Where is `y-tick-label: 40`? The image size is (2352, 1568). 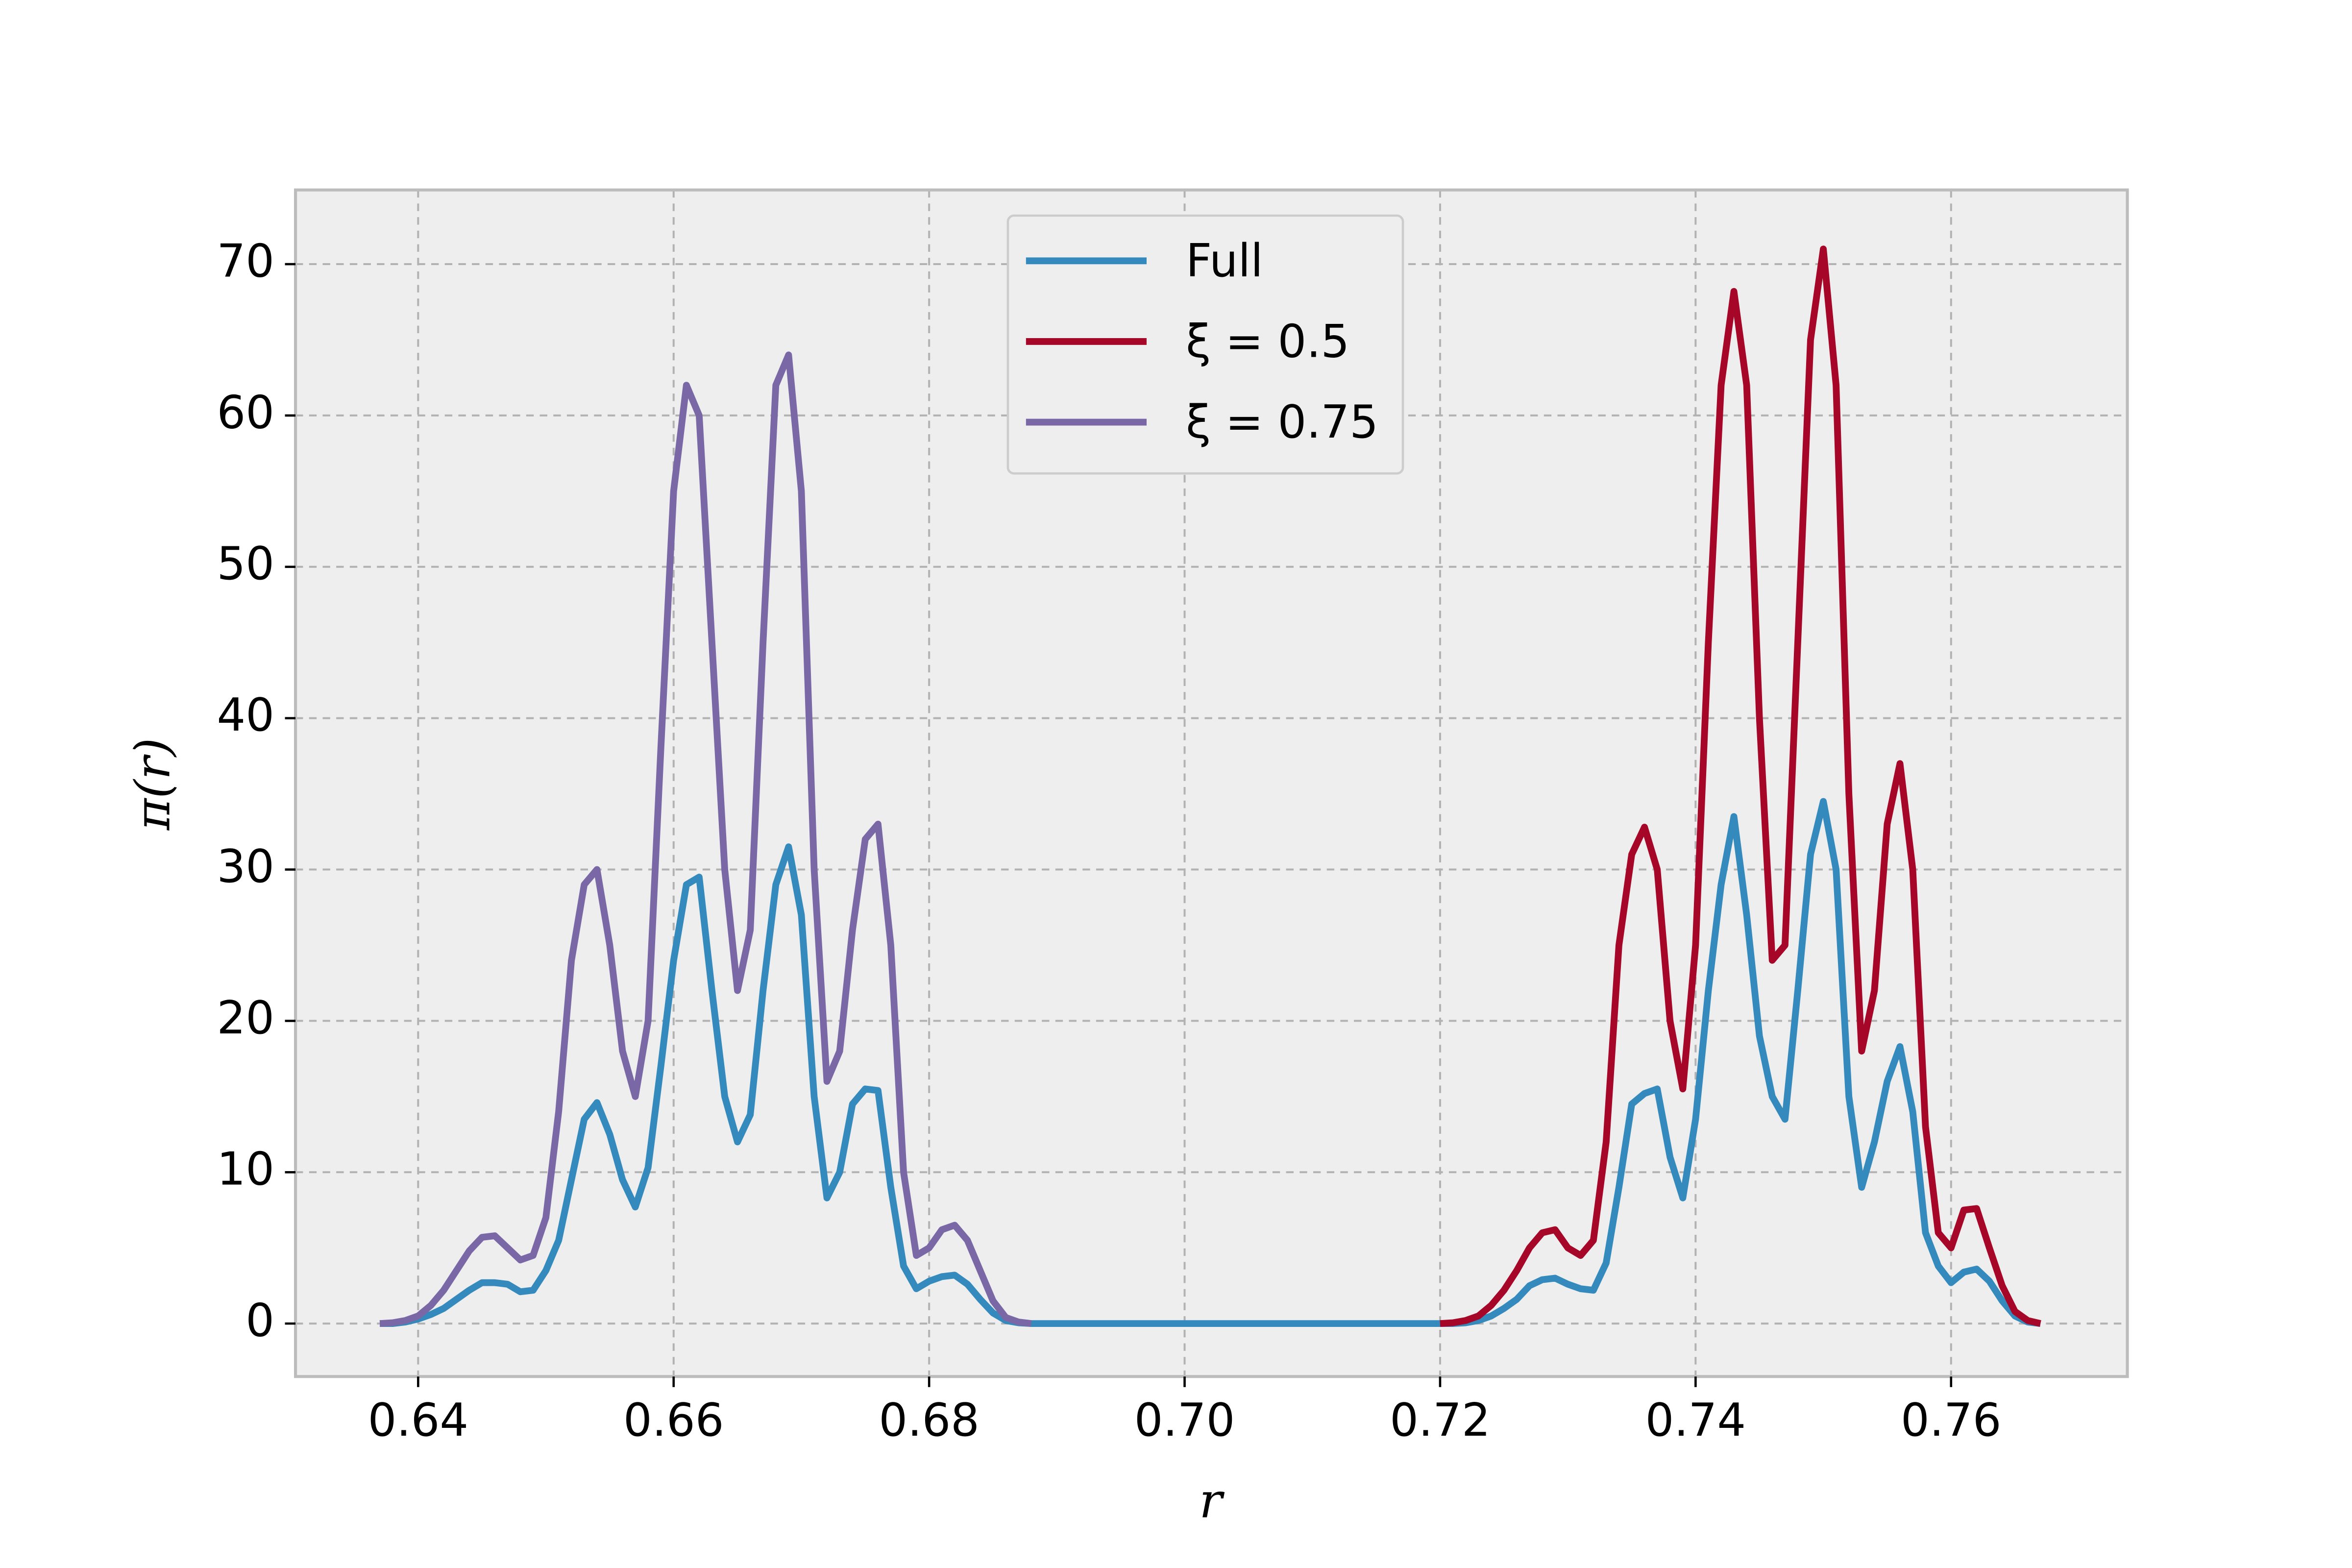 y-tick-label: 40 is located at coordinates (245, 714).